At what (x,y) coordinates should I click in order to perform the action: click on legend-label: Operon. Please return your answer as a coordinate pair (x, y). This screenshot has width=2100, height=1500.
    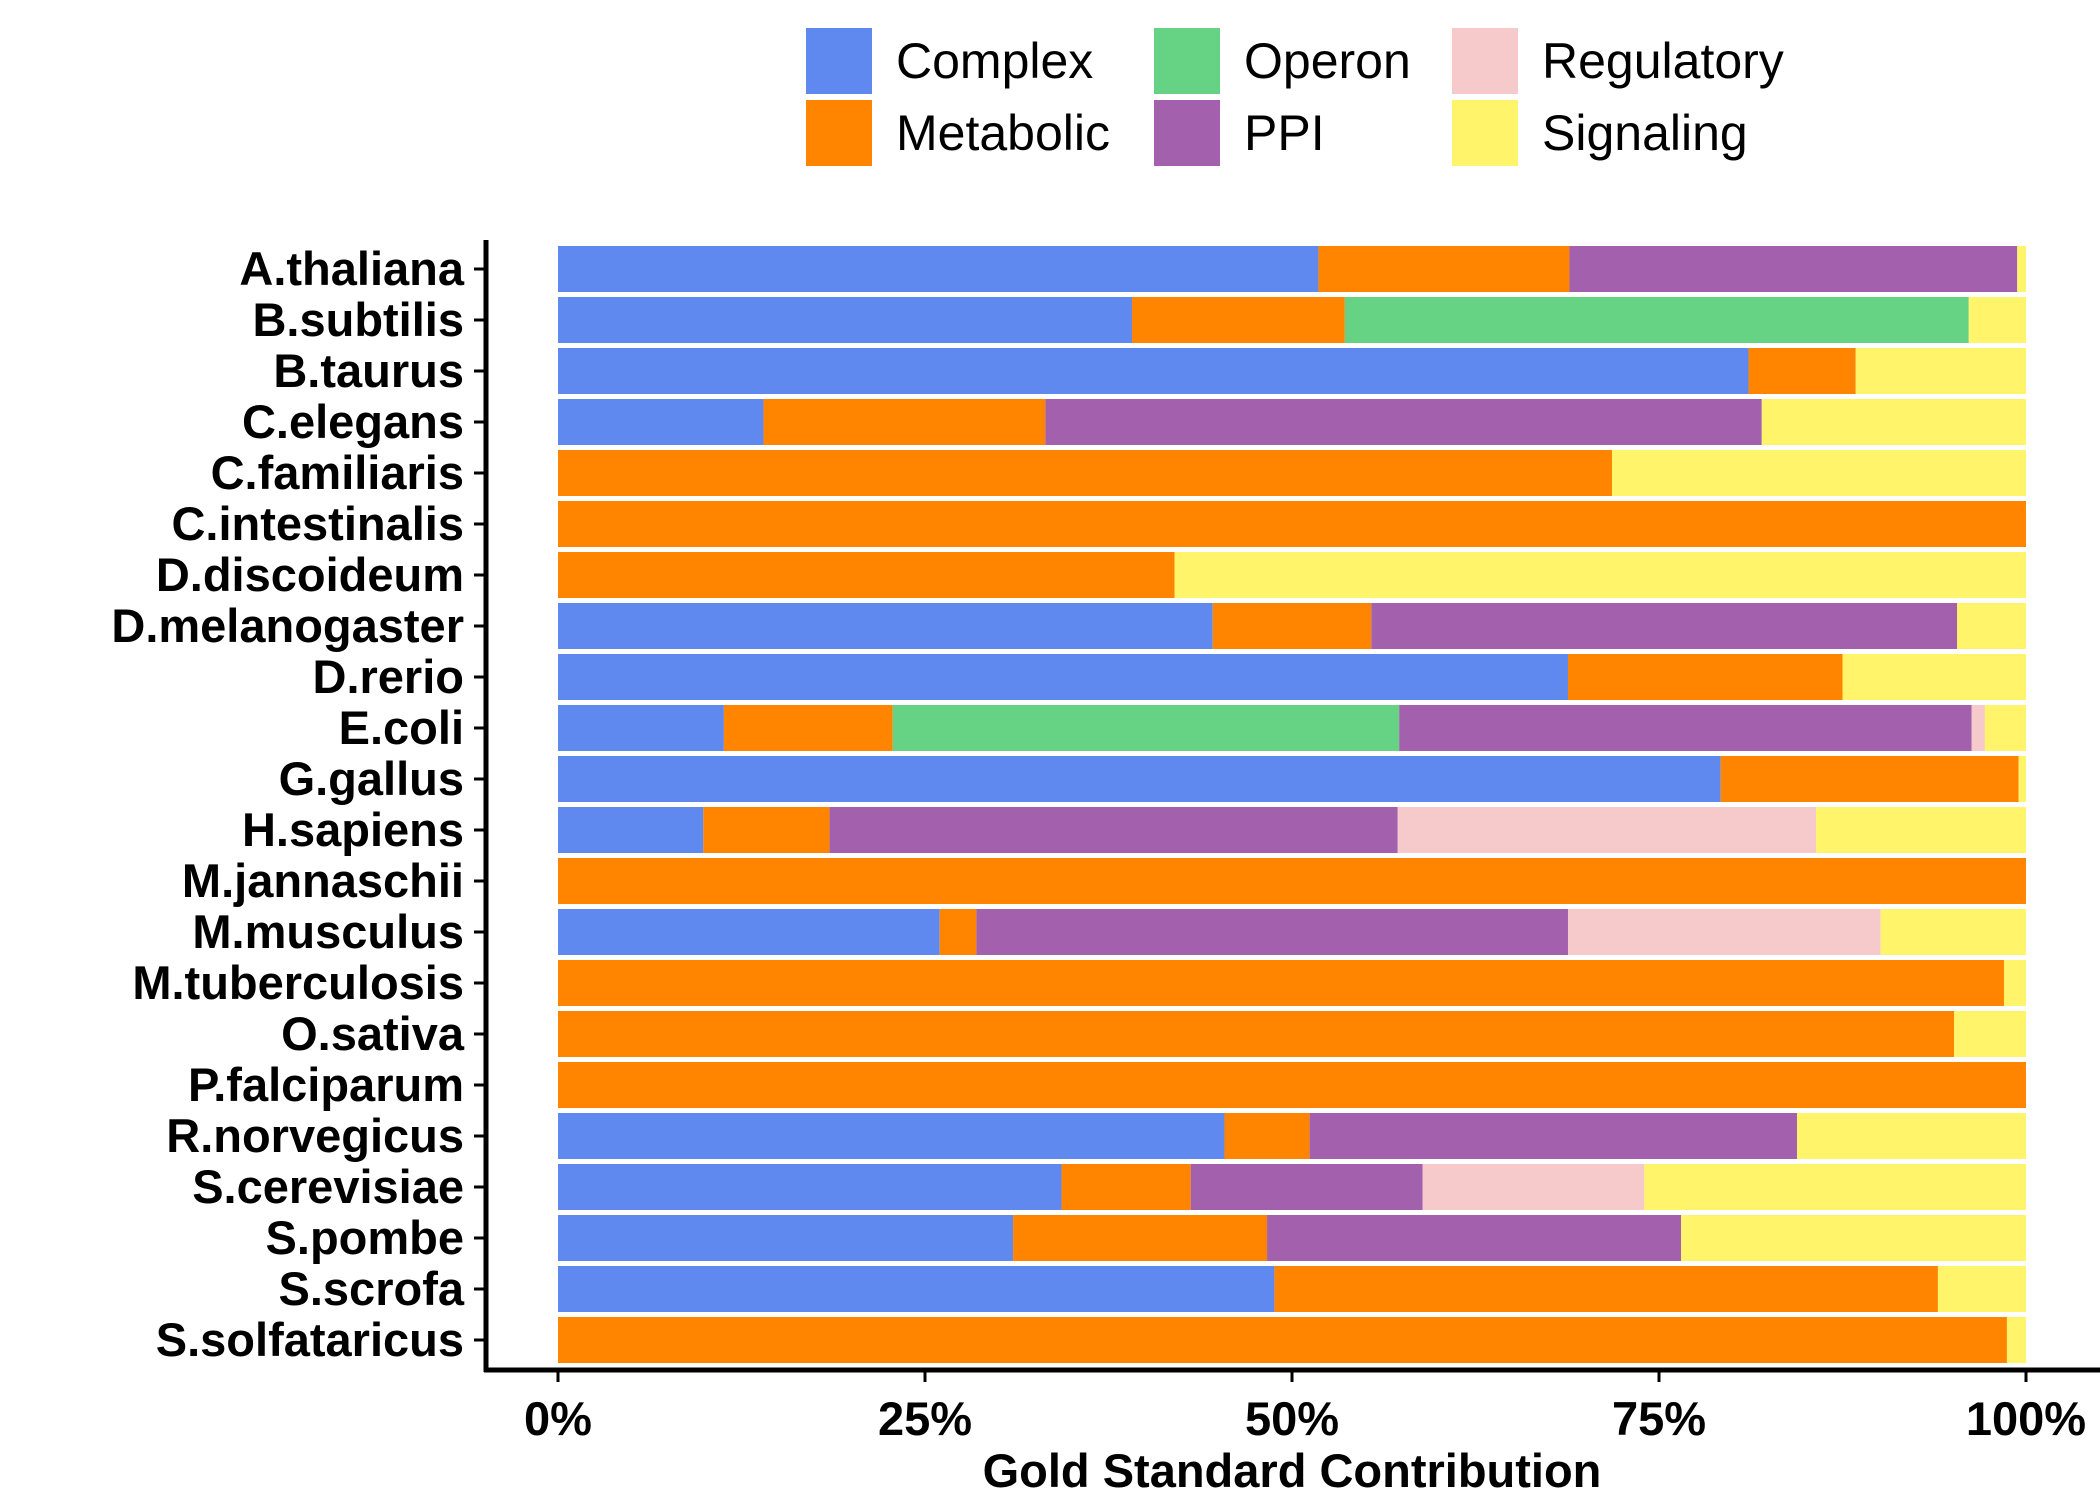
    Looking at the image, I should click on (1327, 61).